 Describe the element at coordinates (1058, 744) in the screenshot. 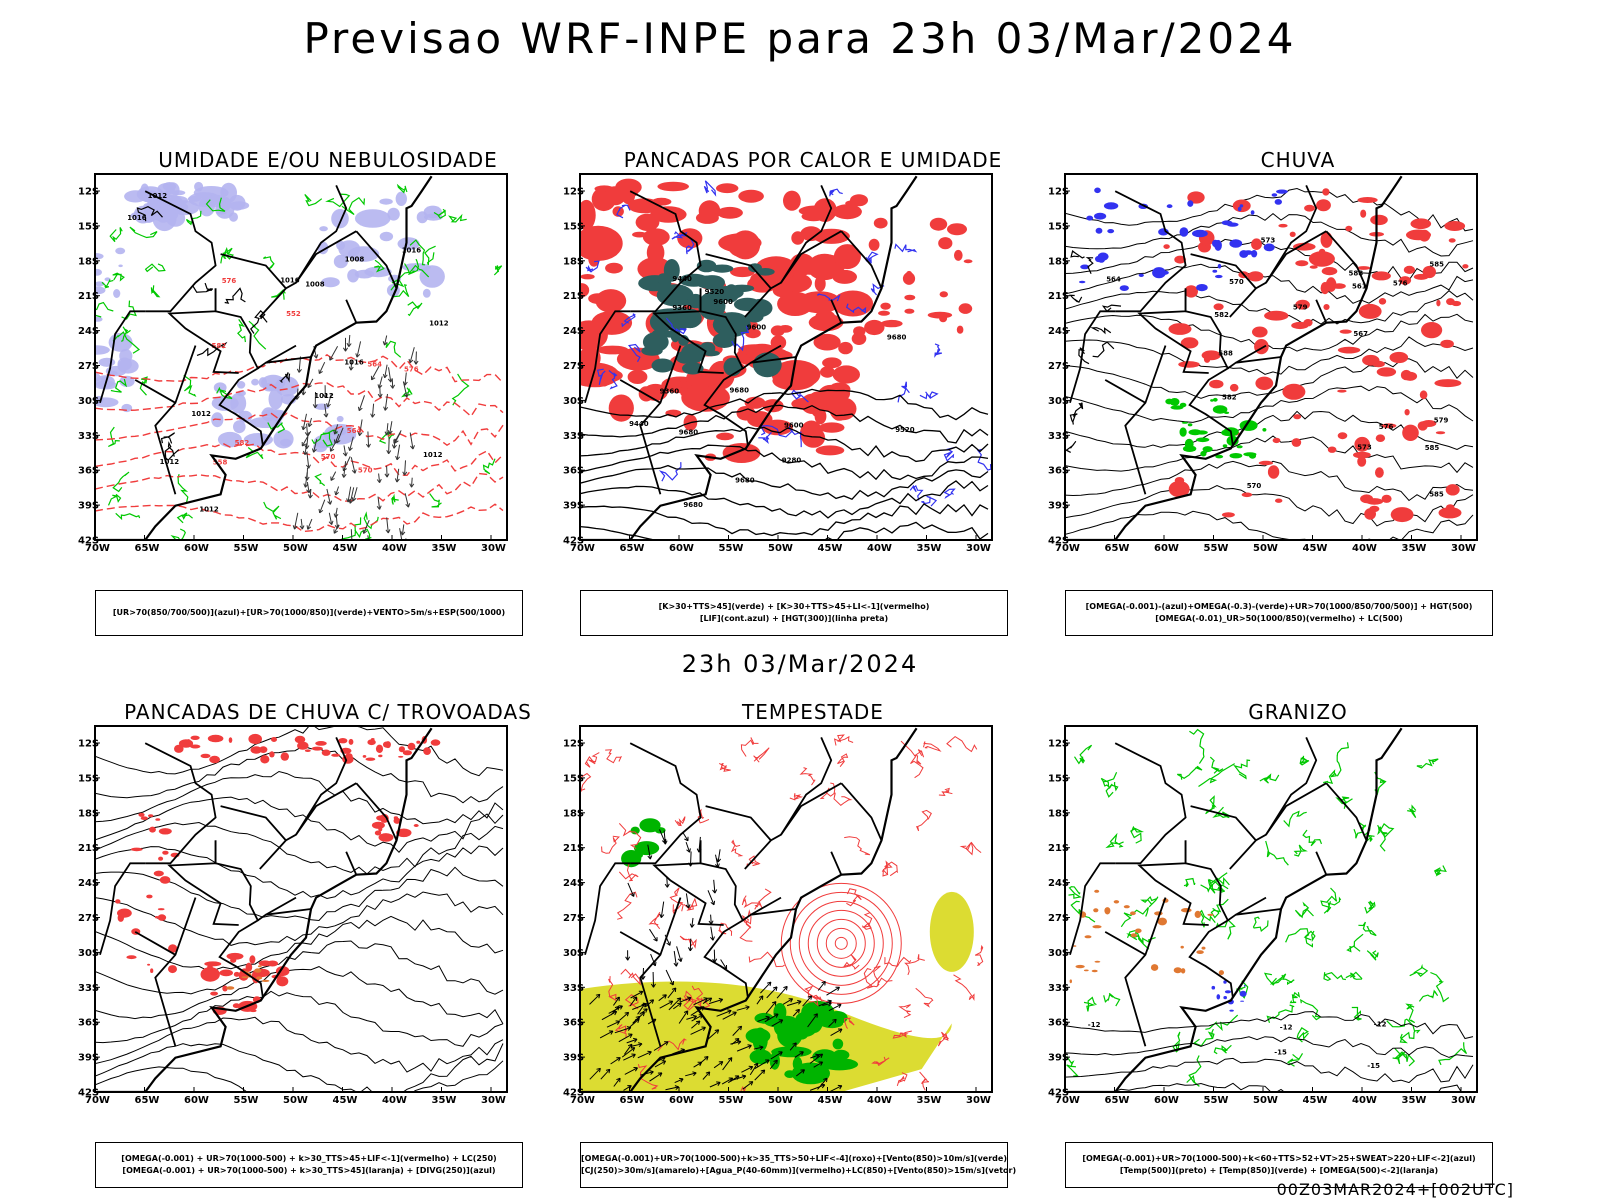

I see `lat-tick-label: 12S` at that location.